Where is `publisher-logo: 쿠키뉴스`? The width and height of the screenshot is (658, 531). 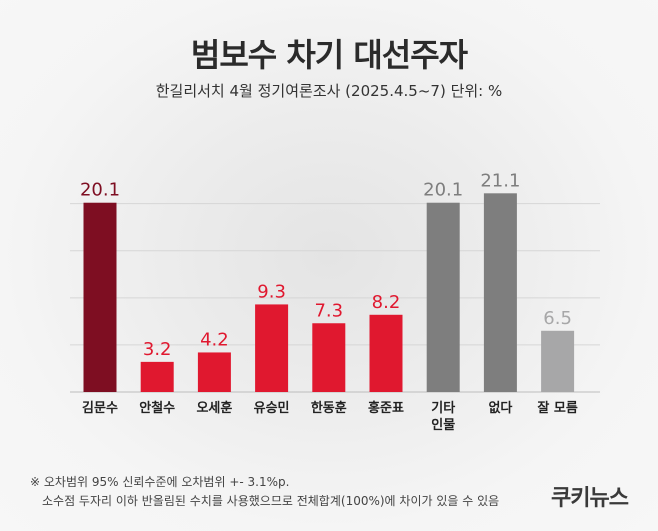 publisher-logo: 쿠키뉴스 is located at coordinates (590, 498).